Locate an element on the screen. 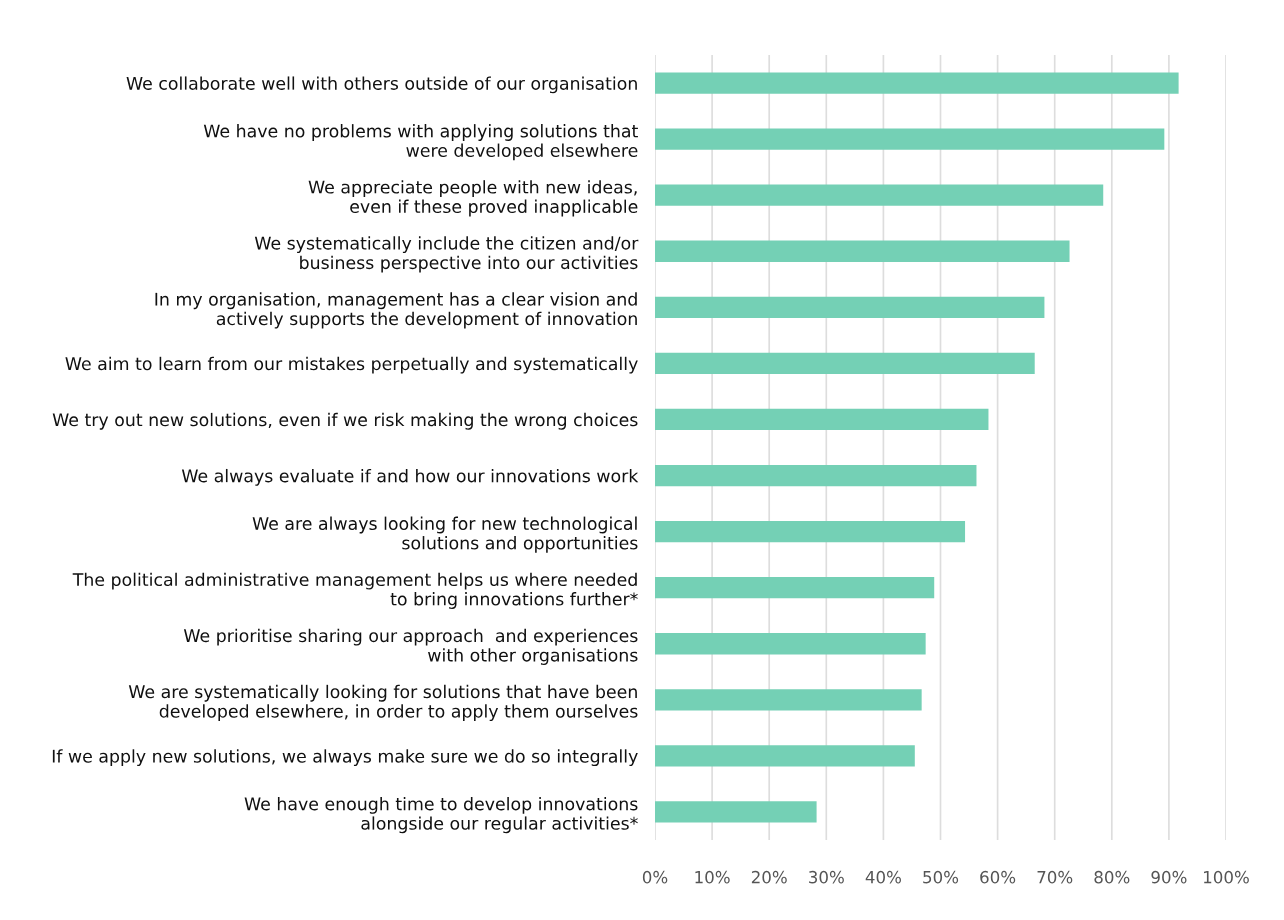 This screenshot has height=920, width=1284. x-tick-label: 40% is located at coordinates (883, 877).